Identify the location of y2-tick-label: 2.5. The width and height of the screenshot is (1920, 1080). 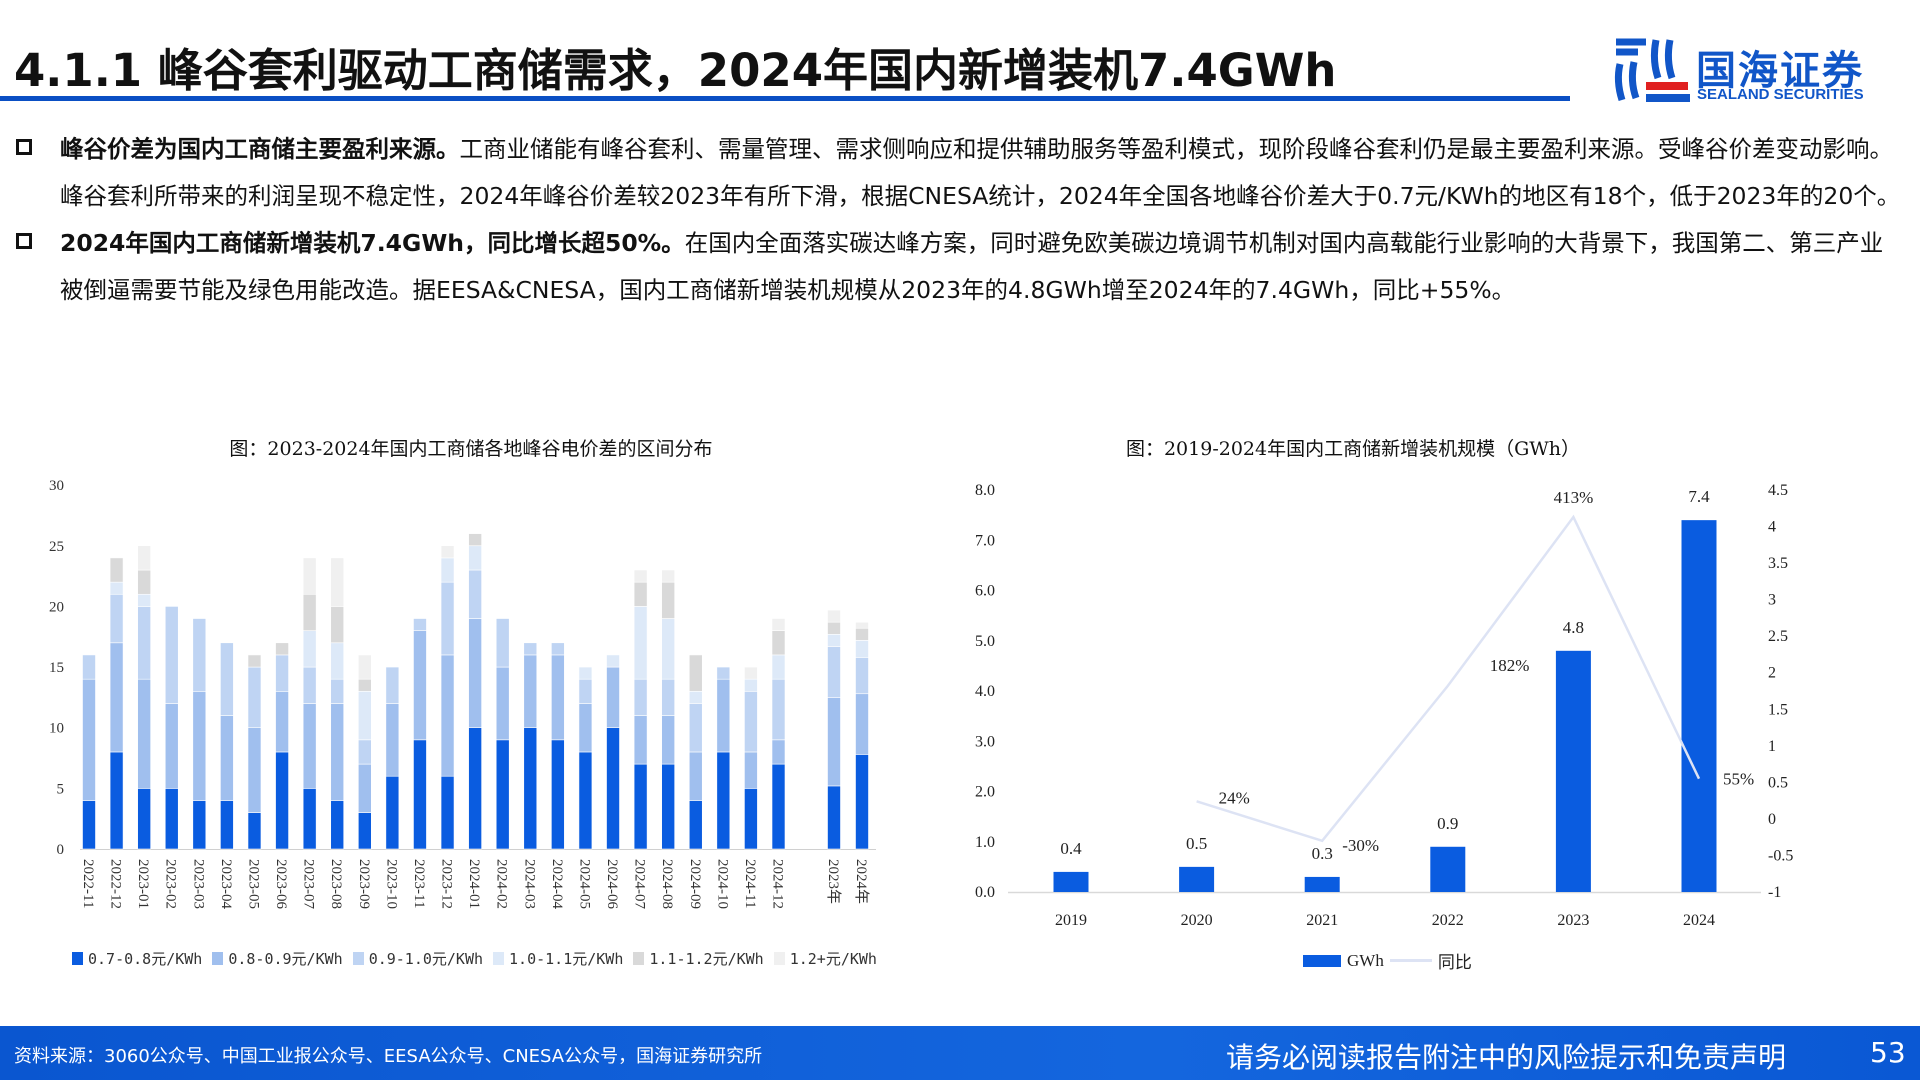
(1778, 636).